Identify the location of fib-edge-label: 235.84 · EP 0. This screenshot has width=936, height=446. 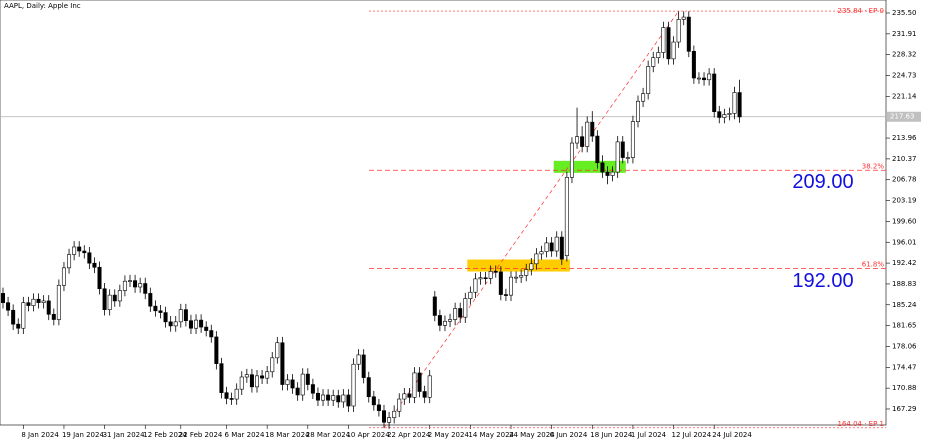
(861, 11).